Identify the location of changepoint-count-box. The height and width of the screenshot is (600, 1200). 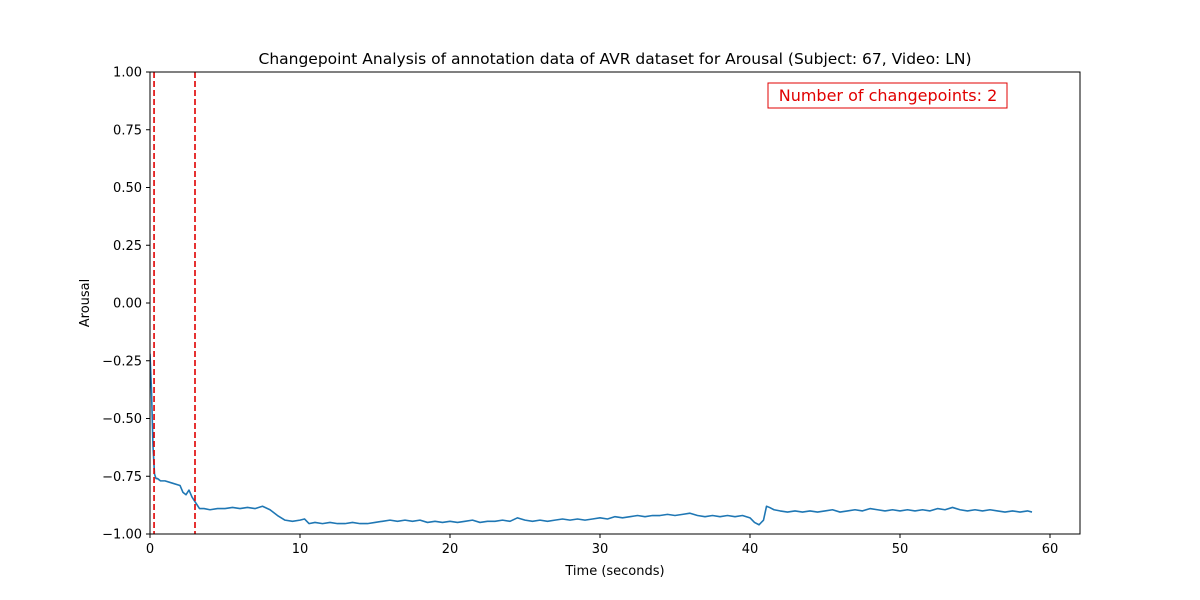
(887, 95).